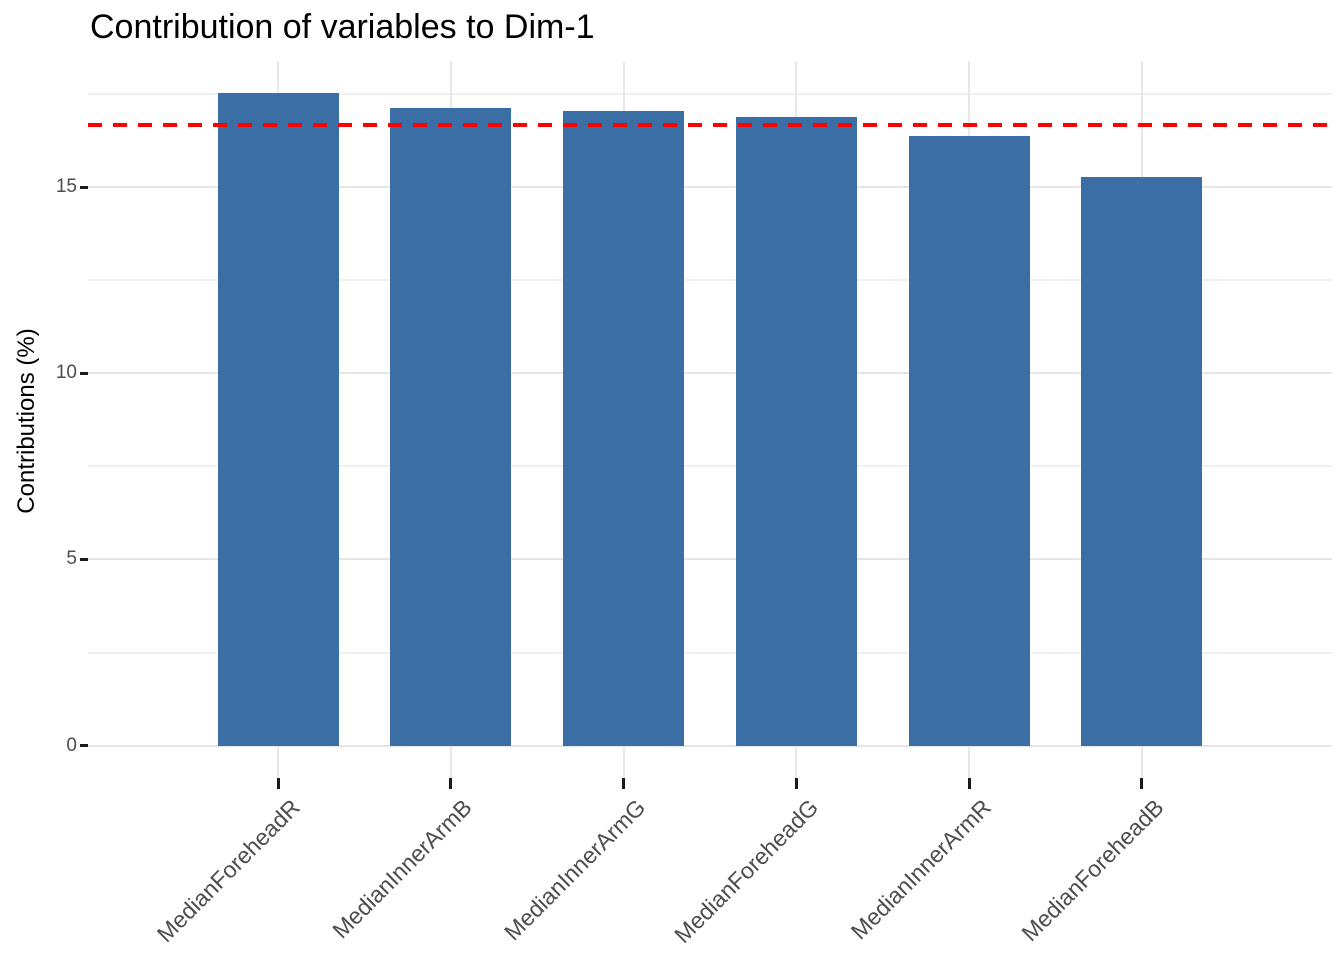  What do you see at coordinates (66, 187) in the screenshot?
I see `y-tick-label: 15` at bounding box center [66, 187].